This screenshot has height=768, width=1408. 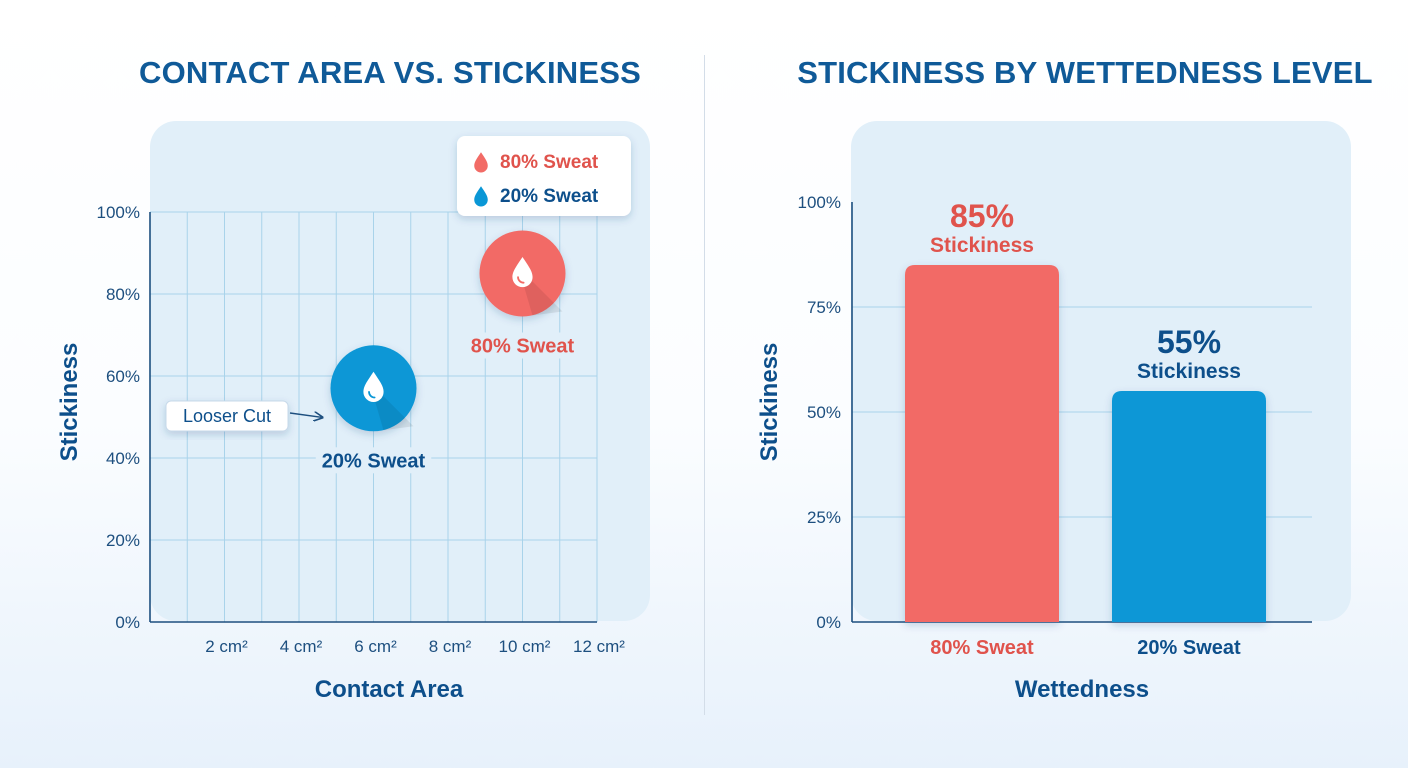 I want to click on x-tick-label: 4 cm², so click(x=301, y=646).